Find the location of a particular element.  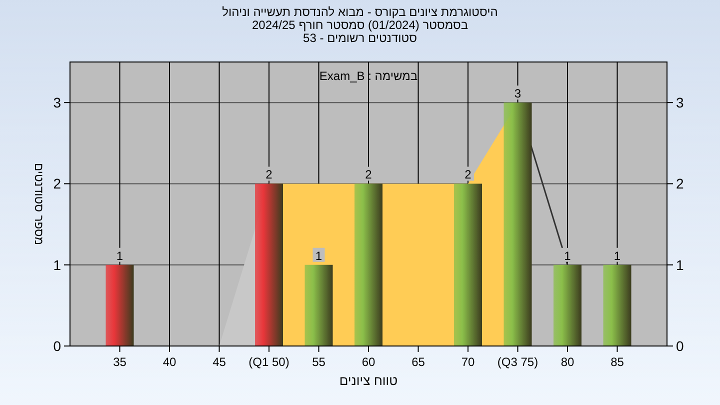

data-label: 3 is located at coordinates (518, 93).